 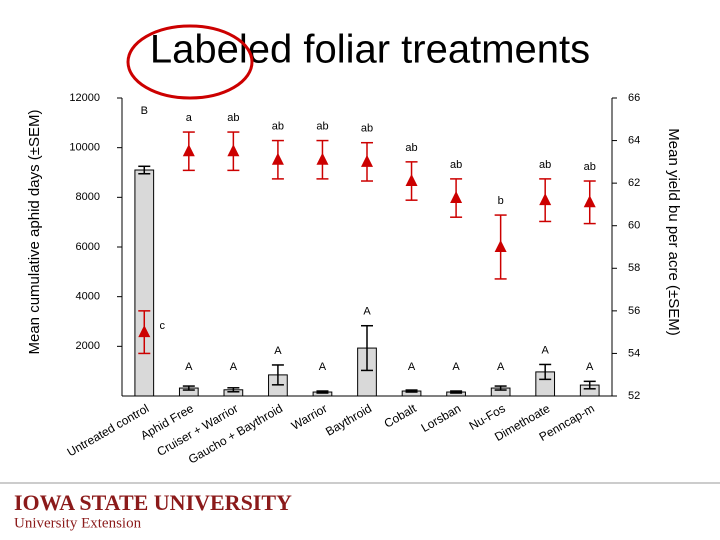 I want to click on y2-tick-label: 52, so click(x=634, y=396).